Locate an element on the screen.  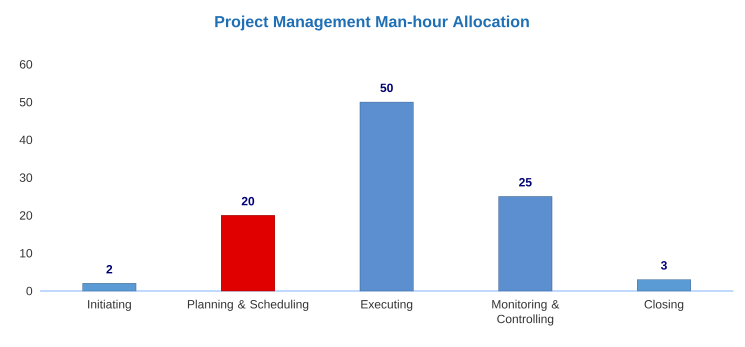
data-label: 20 is located at coordinates (248, 201).